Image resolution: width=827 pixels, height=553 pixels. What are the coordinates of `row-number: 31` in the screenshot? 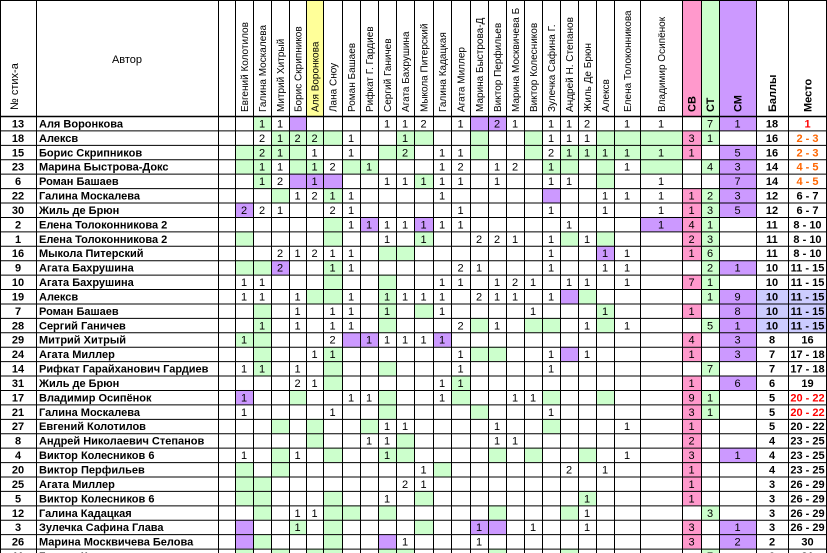 It's located at (18, 384).